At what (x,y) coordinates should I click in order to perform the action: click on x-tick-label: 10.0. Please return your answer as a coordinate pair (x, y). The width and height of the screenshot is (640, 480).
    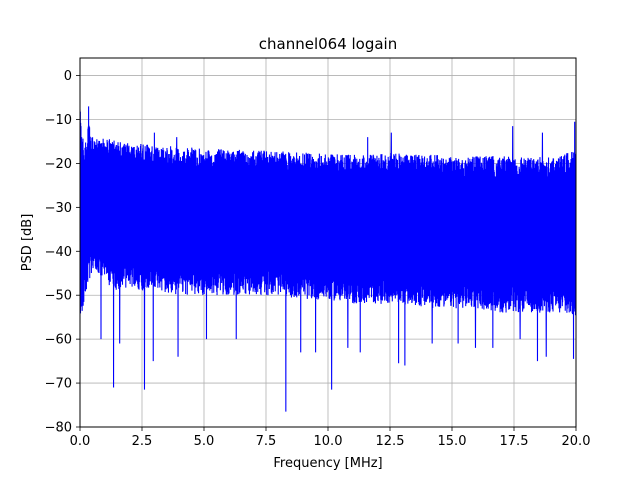
    Looking at the image, I should click on (328, 441).